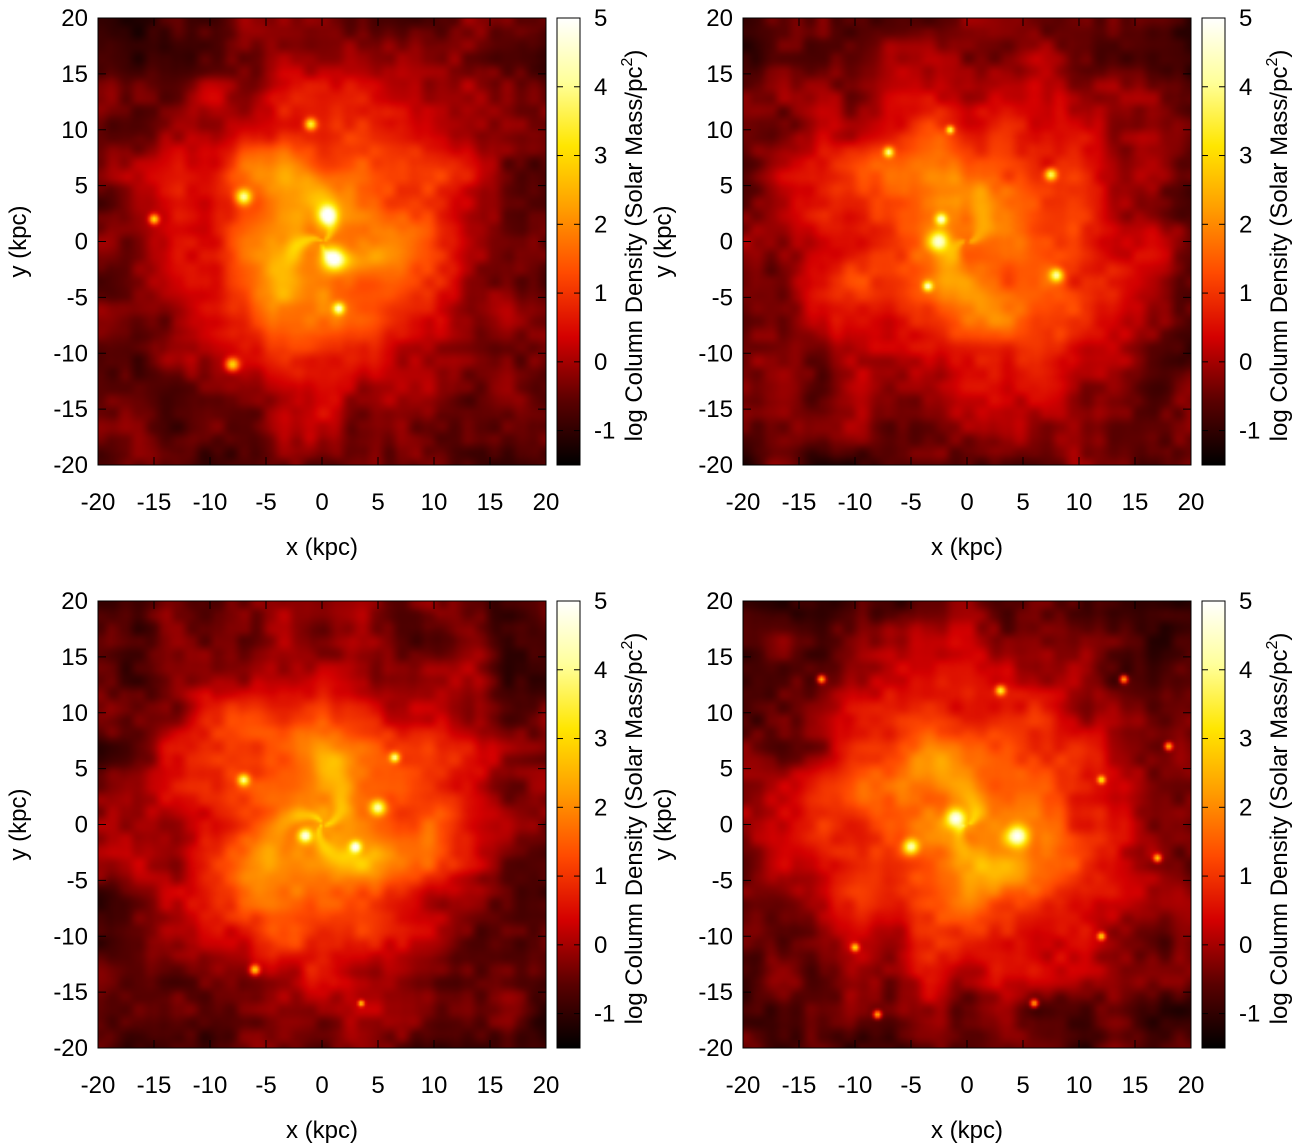 This screenshot has width=1307, height=1145. Describe the element at coordinates (546, 502) in the screenshot. I see `x-tick-label: 20` at that location.